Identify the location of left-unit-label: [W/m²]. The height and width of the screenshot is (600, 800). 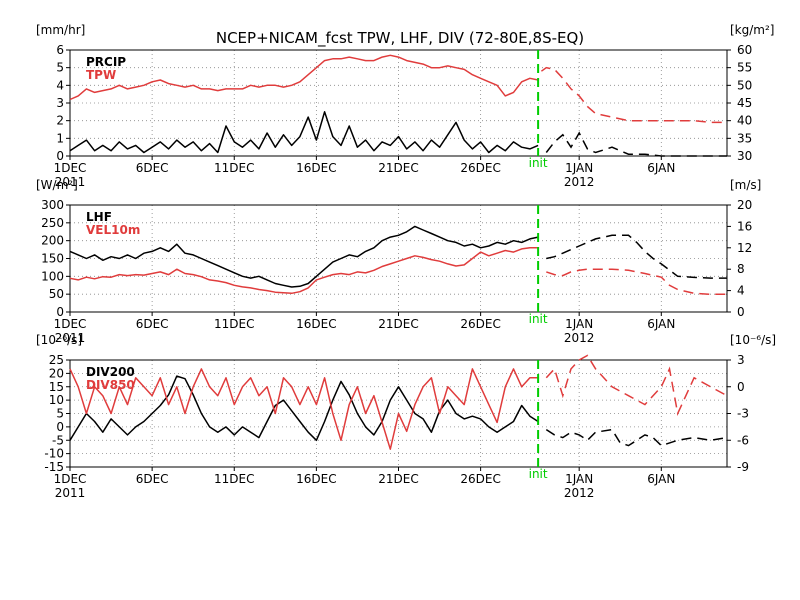
(57, 185).